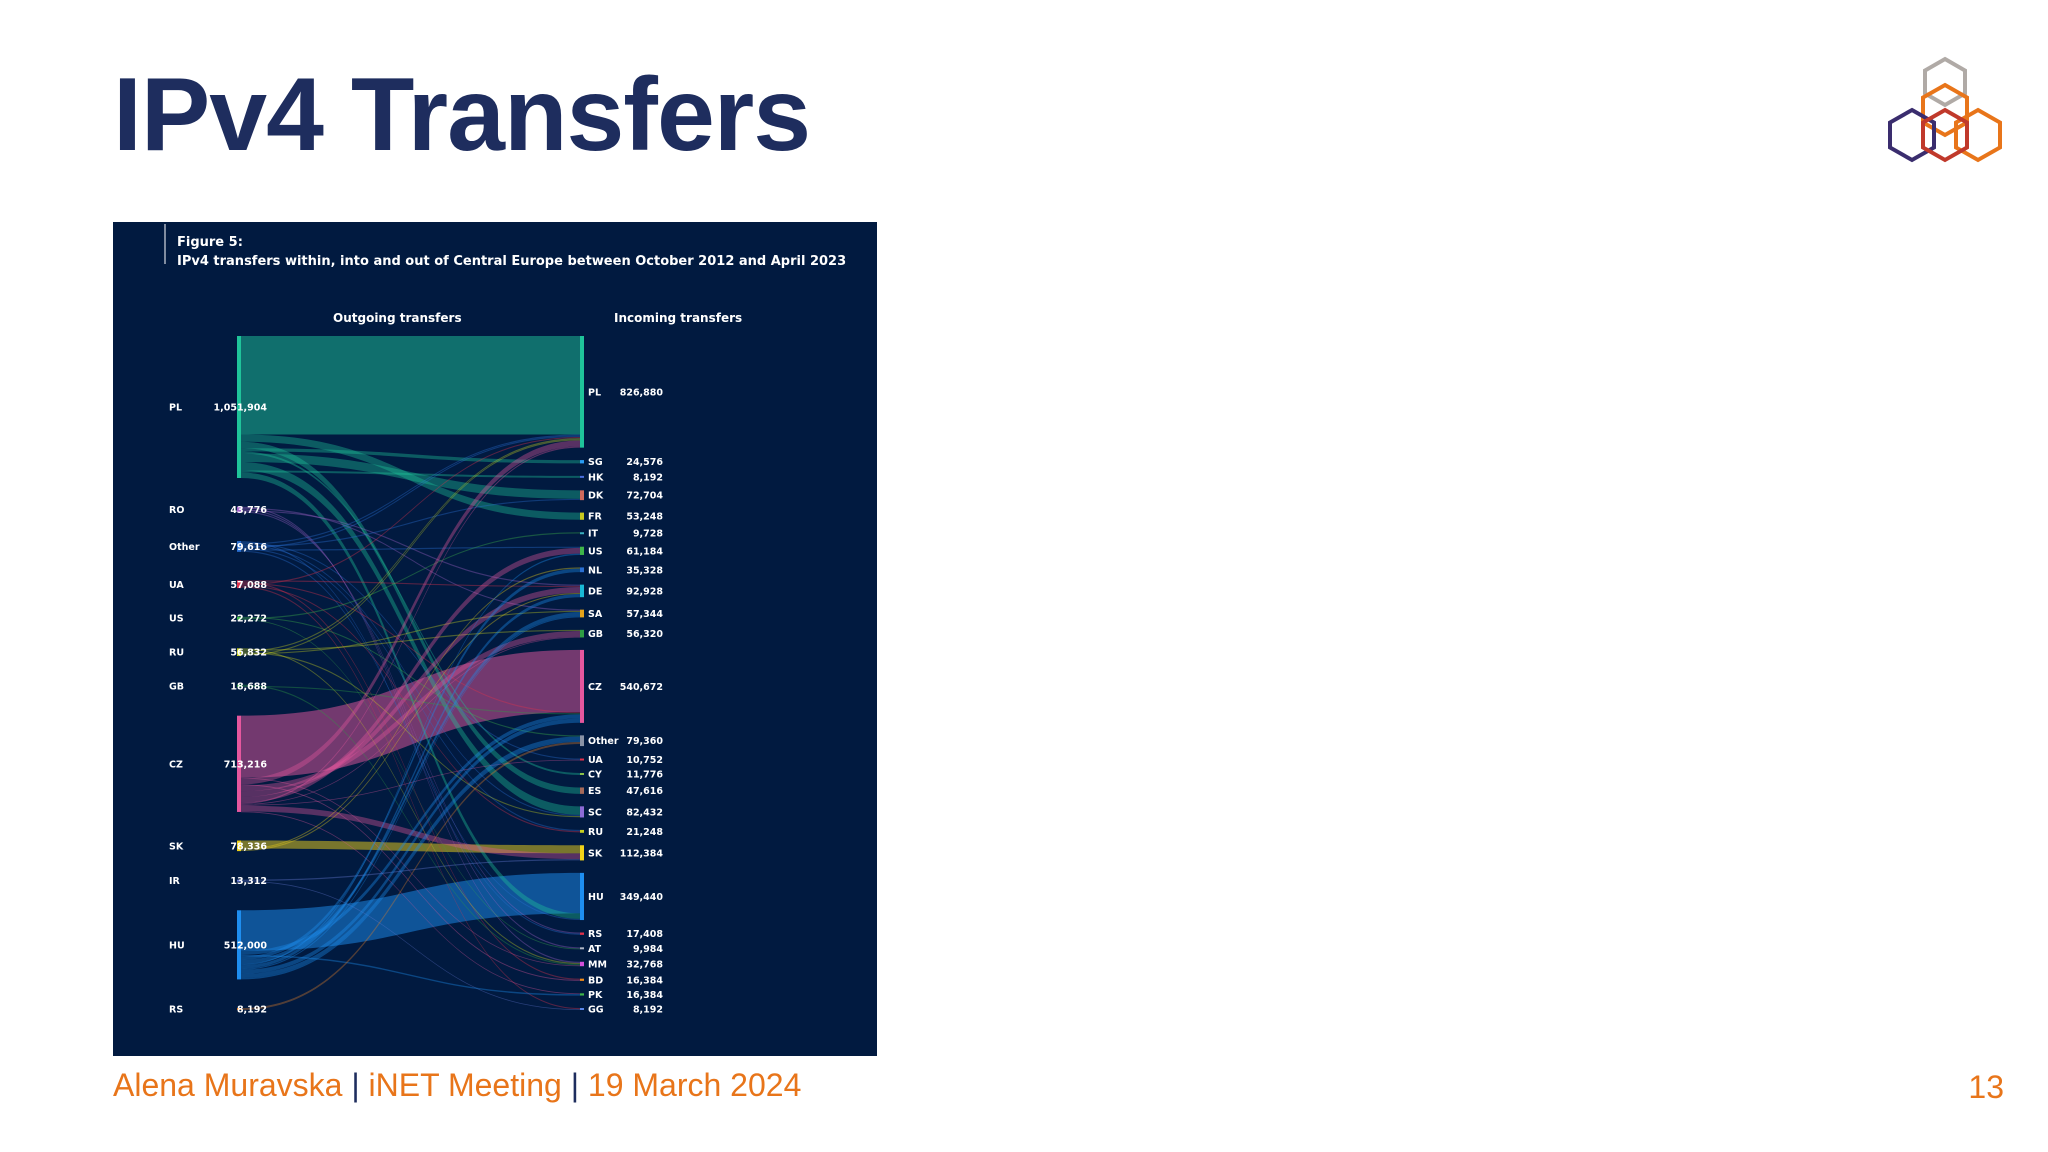  I want to click on flows-layer, so click(410, 673).